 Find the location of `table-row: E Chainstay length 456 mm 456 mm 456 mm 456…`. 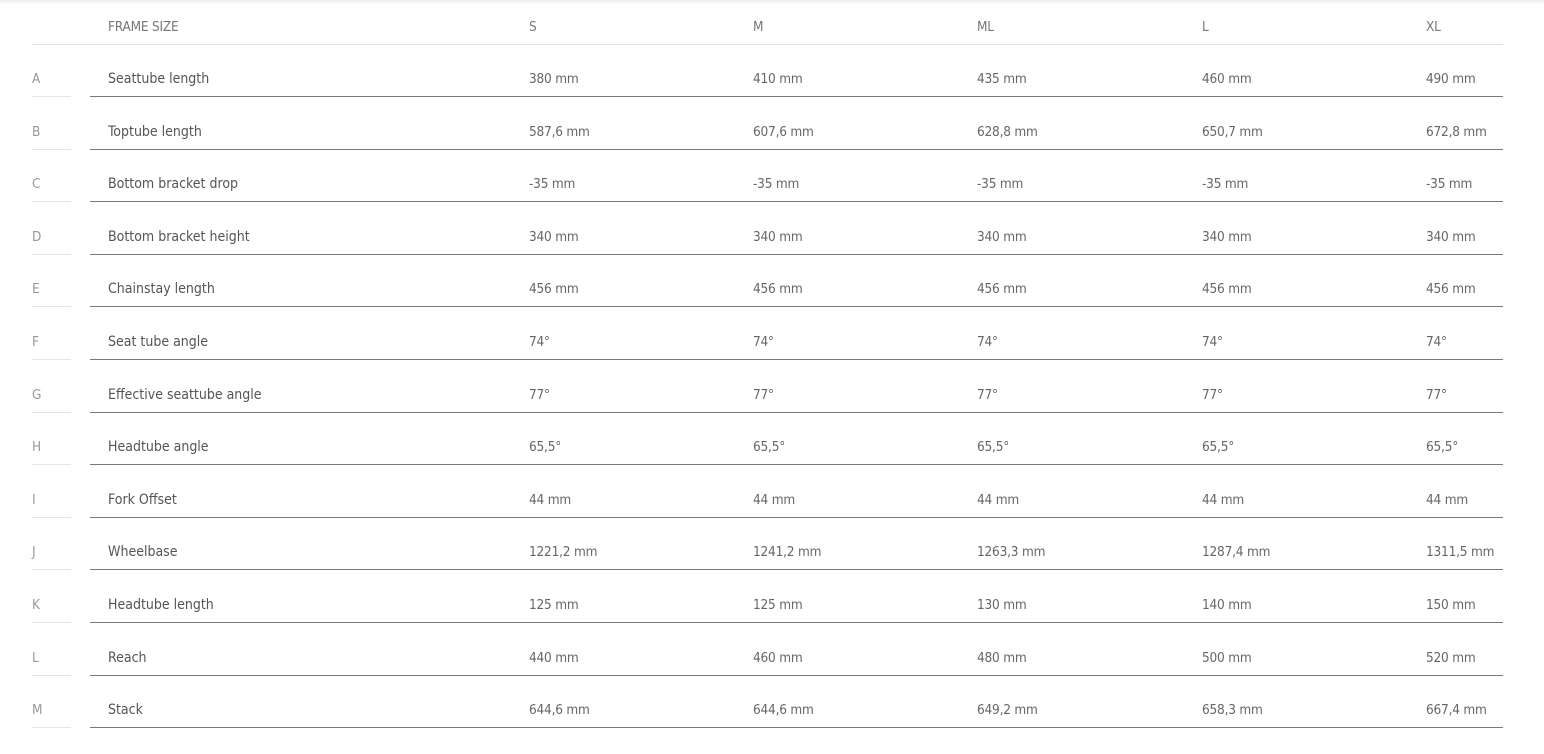

table-row: E Chainstay length 456 mm 456 mm 456 mm 456… is located at coordinates (772, 281).